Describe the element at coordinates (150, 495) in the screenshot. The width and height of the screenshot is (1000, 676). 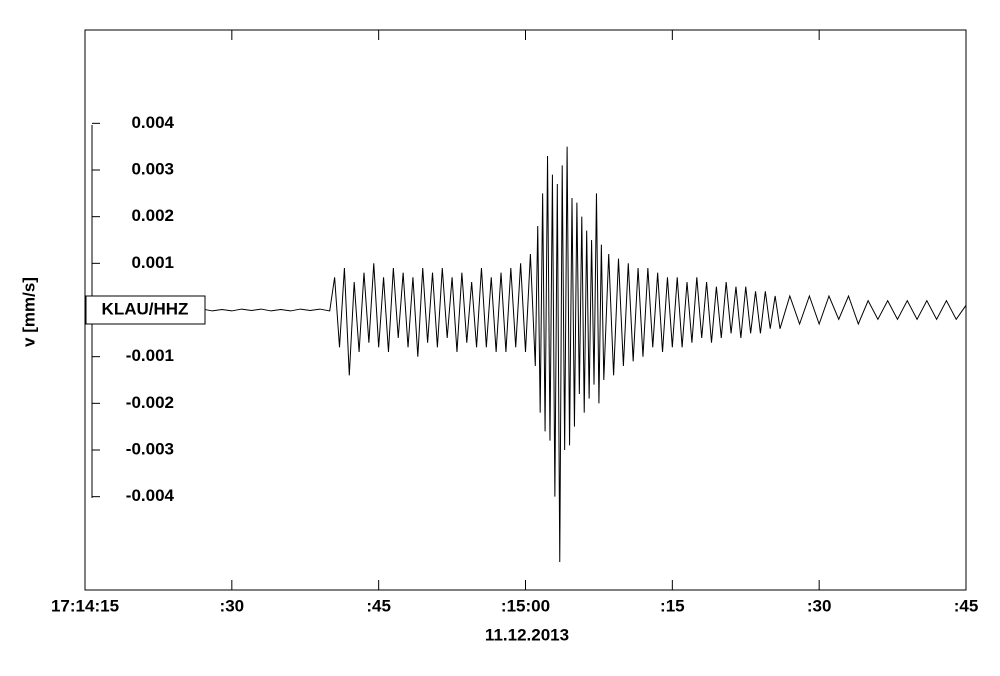
I see `y-tick-label: -0.004` at that location.